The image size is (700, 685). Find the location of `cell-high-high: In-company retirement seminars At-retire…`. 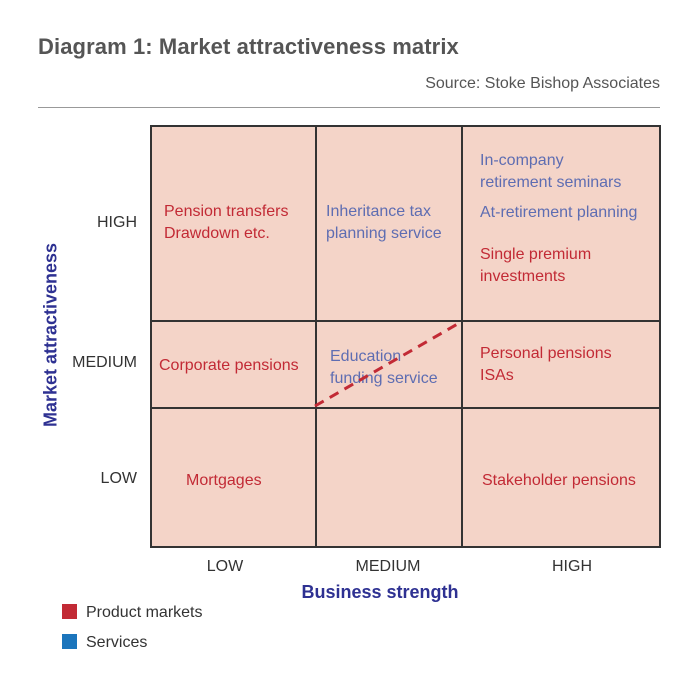

cell-high-high: In-company retirement seminars At-retire… is located at coordinates (558, 219).